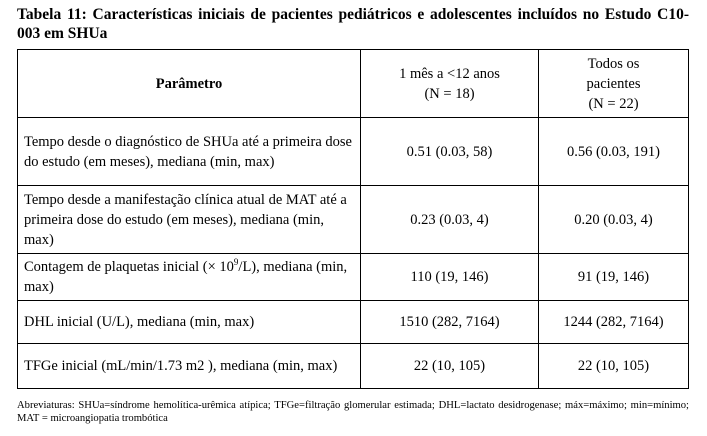 The image size is (707, 436). I want to click on header-all-patients-label-2: pacientes, so click(613, 83).